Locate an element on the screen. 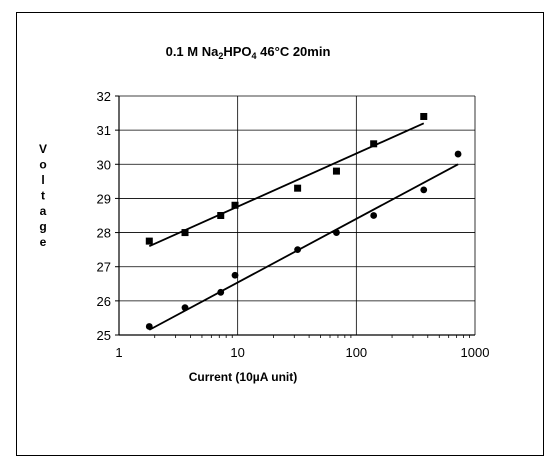 Image resolution: width=551 pixels, height=460 pixels. x-tick-label: 1000 is located at coordinates (475, 352).